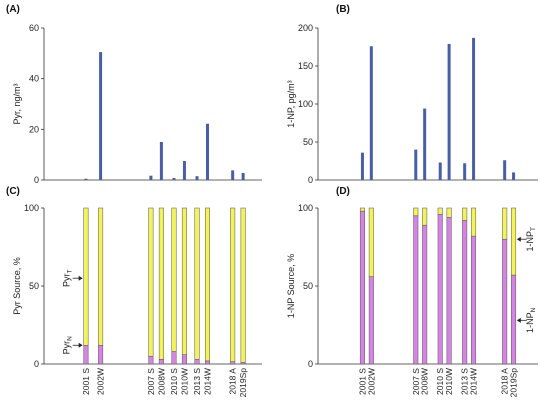 This screenshot has height=408, width=550. I want to click on panel-c-y-tick-label: 100, so click(31, 208).